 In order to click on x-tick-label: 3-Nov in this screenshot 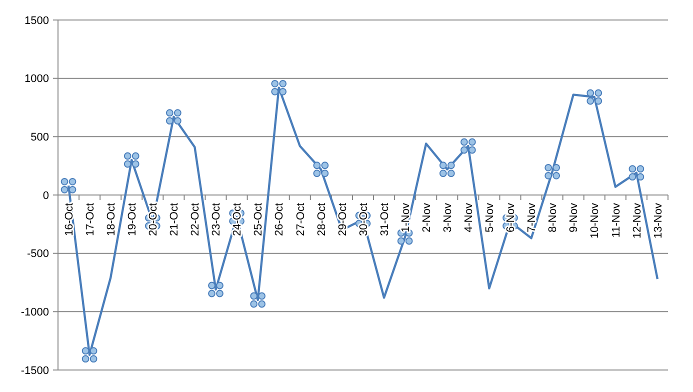, I will do `click(448, 217)`.